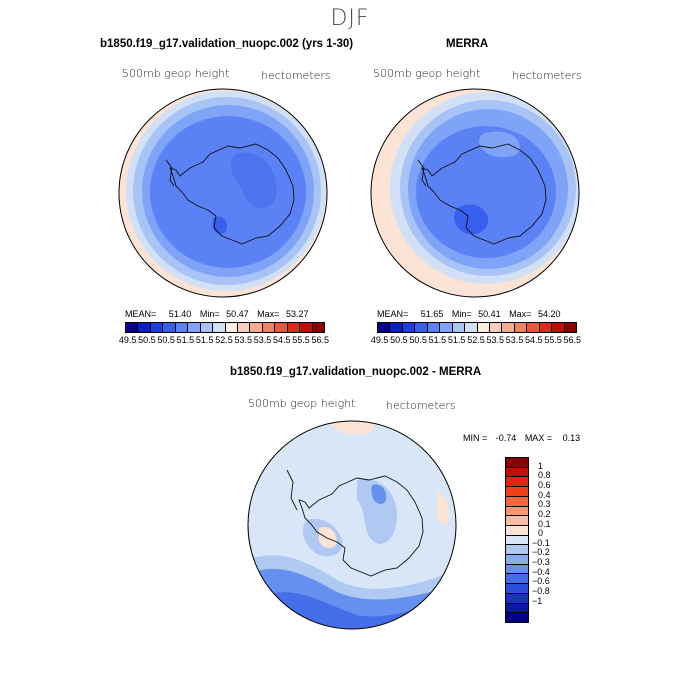  Describe the element at coordinates (489, 314) in the screenshot. I see `obs-min-value: 50.41` at that location.